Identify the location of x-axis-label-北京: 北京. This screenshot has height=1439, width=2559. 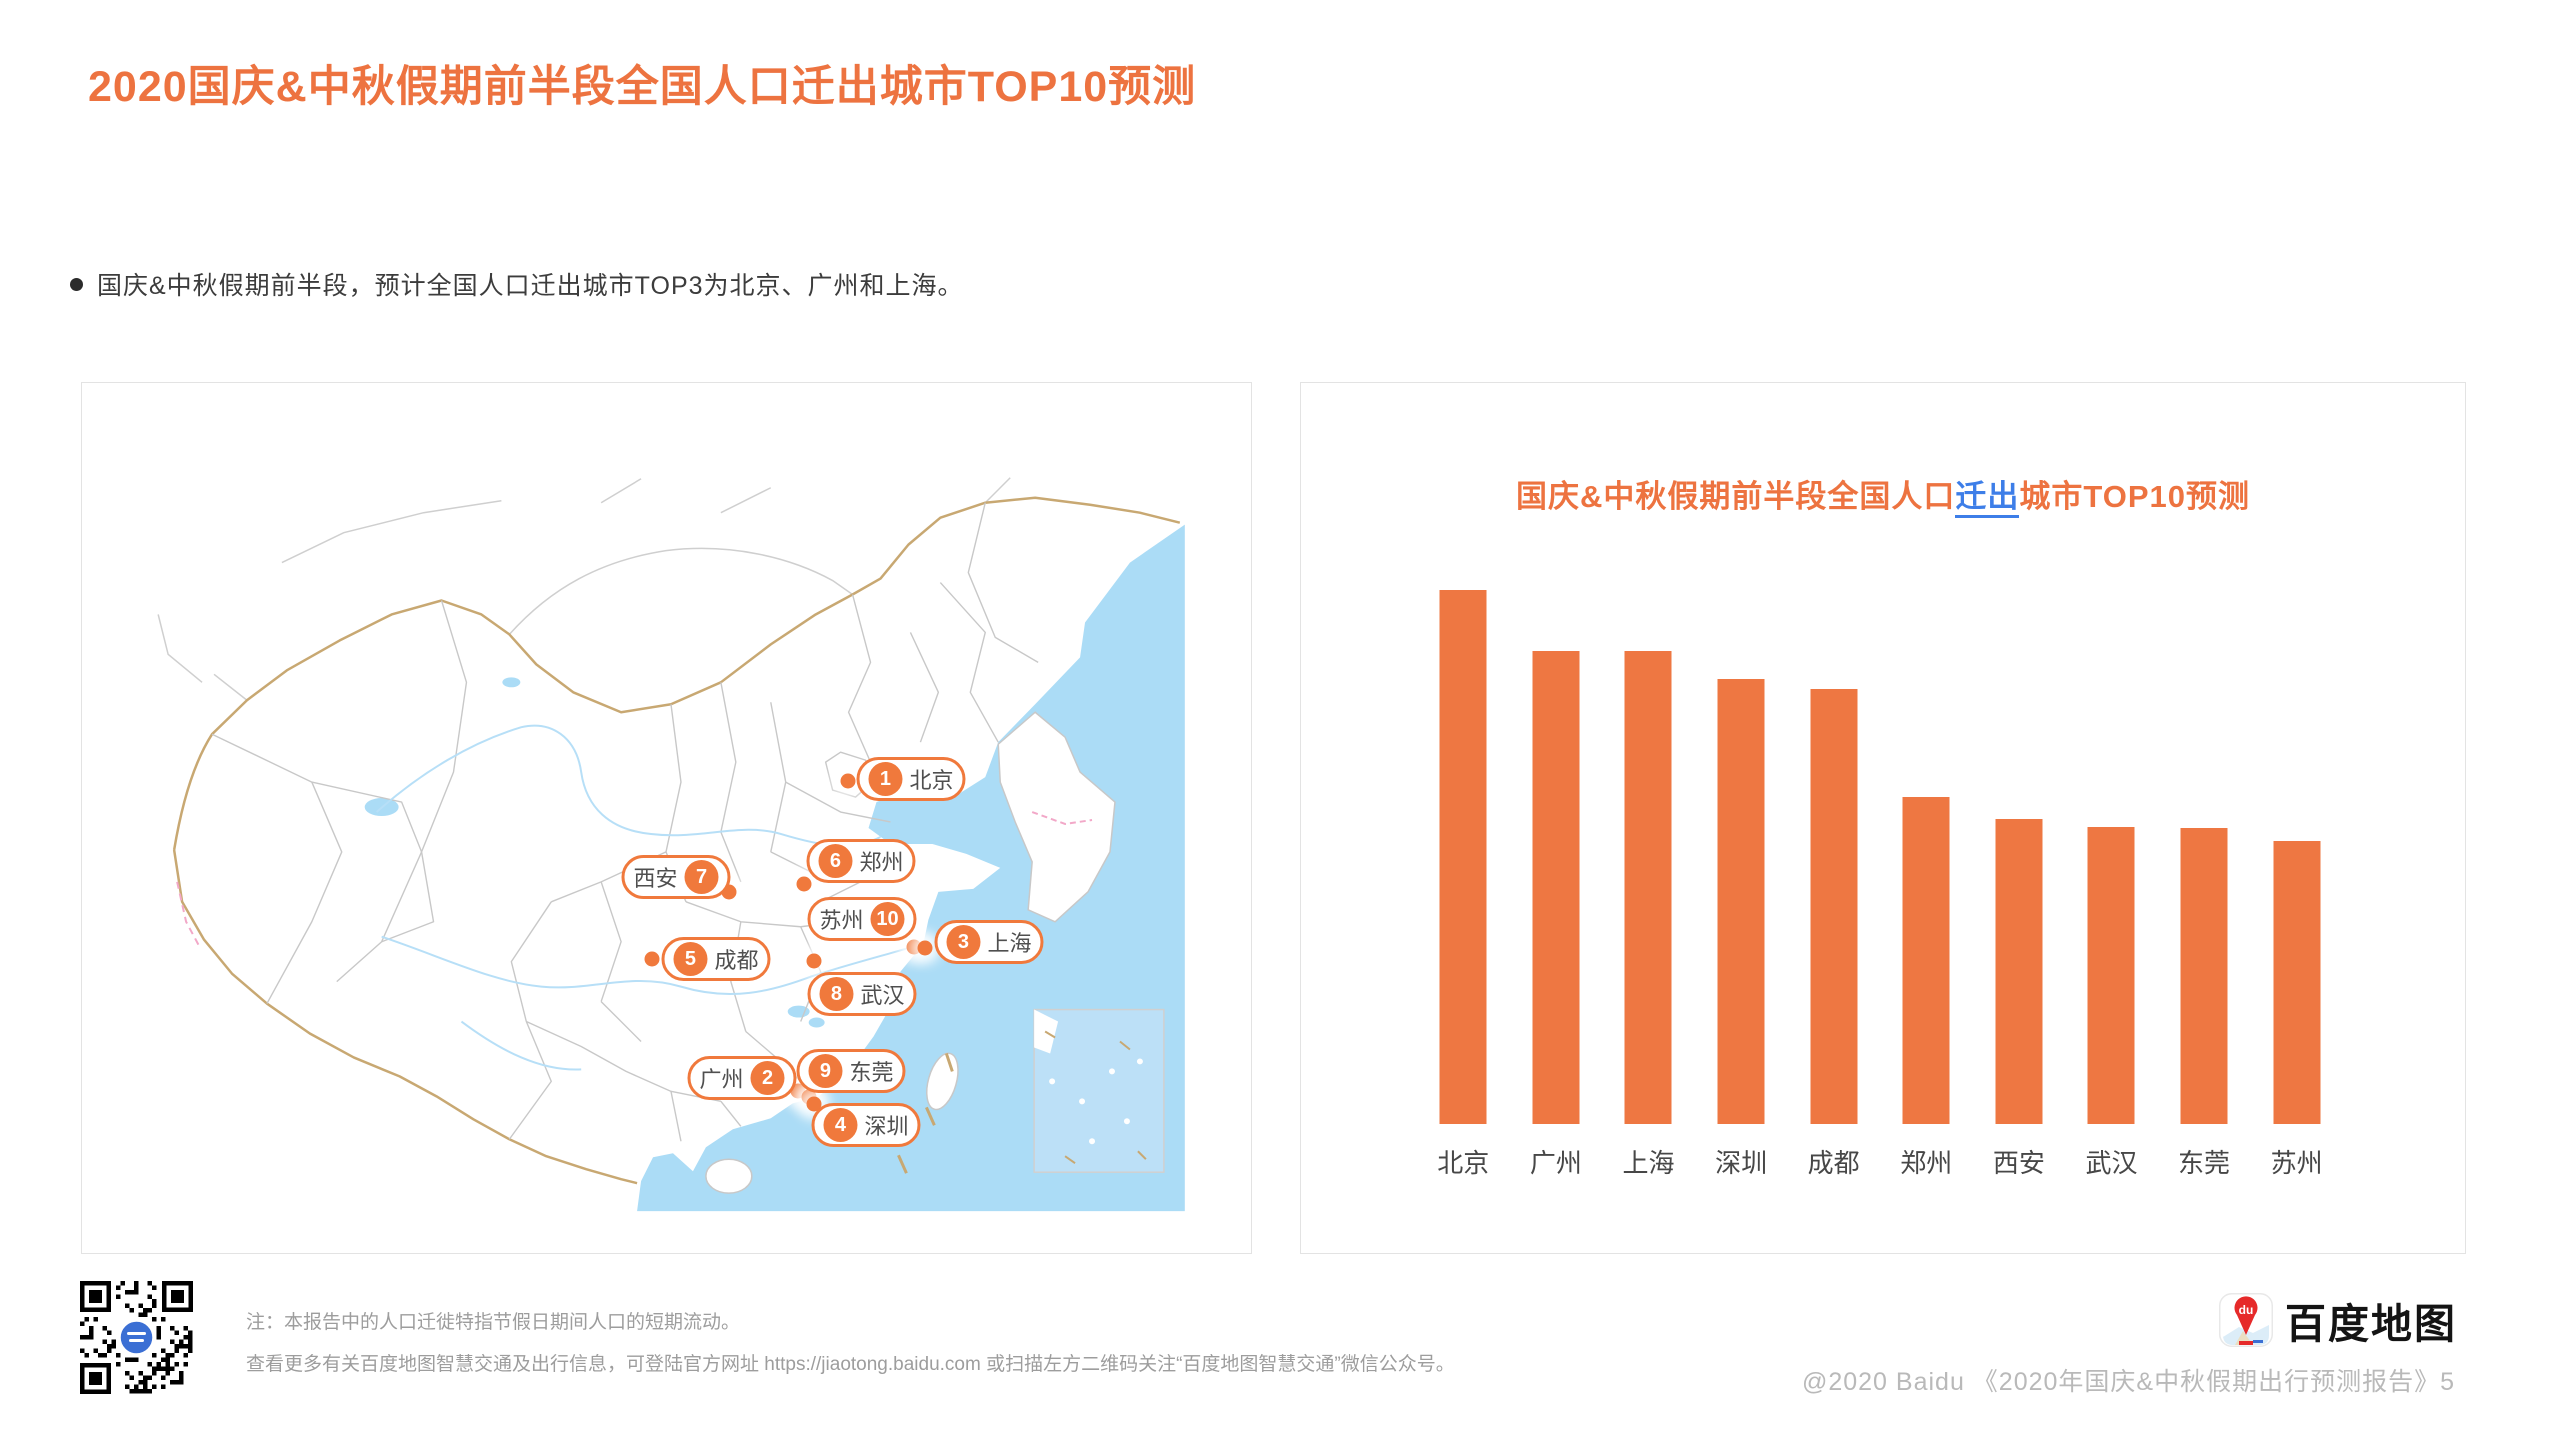
(1463, 1163).